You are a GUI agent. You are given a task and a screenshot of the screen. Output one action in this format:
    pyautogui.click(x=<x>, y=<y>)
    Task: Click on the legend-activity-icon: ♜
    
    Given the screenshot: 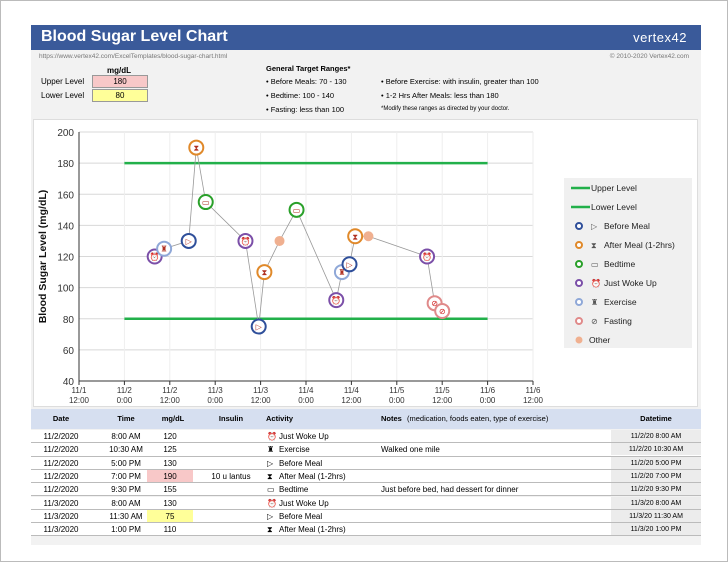 What is the action you would take?
    pyautogui.click(x=594, y=302)
    